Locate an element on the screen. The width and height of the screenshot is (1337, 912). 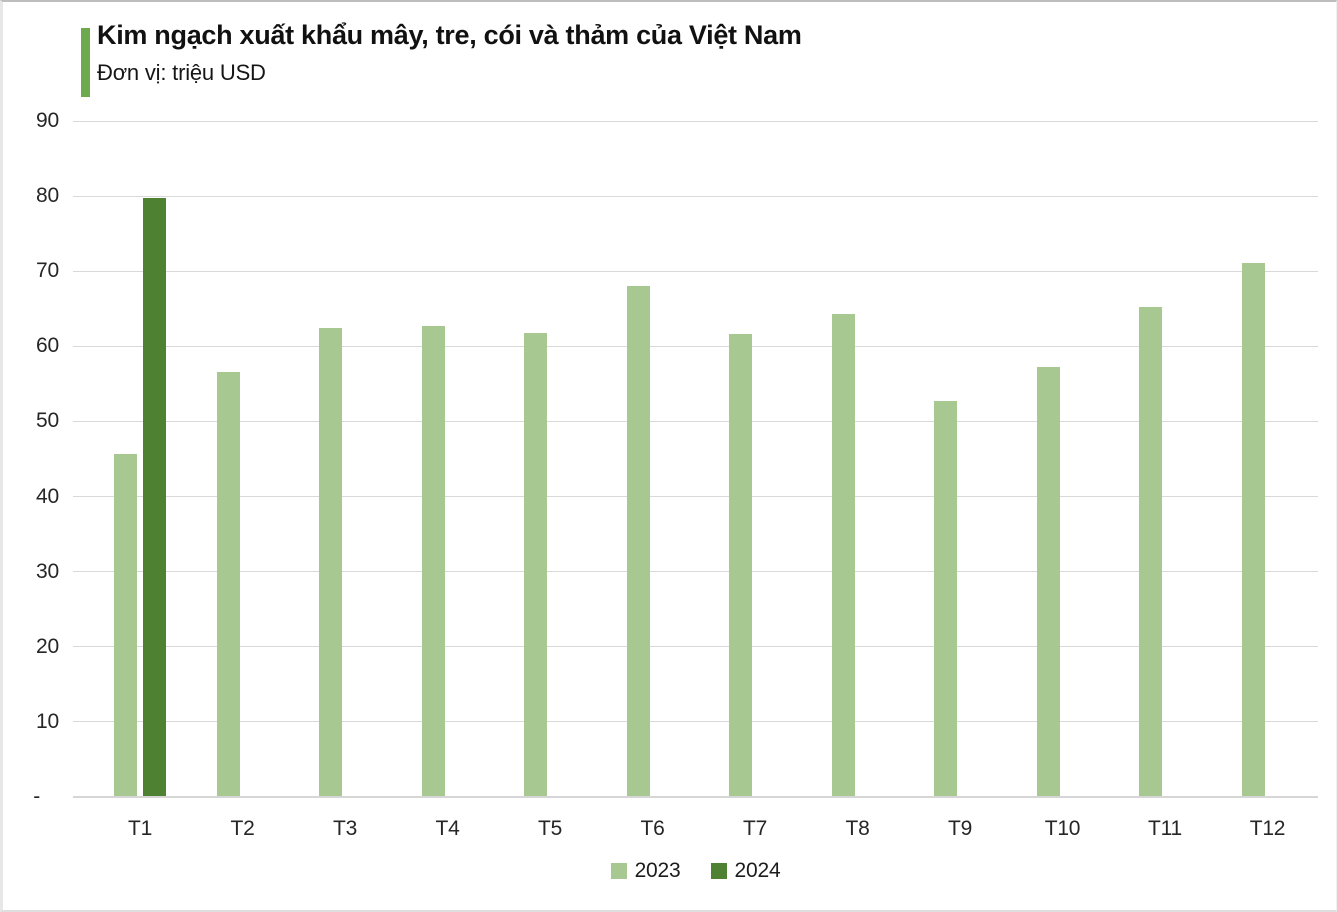
x-axis: T1 T2 T3 T4 T5 T6 T7 T8 T9 T10 T11 T12 is located at coordinates (695, 831).